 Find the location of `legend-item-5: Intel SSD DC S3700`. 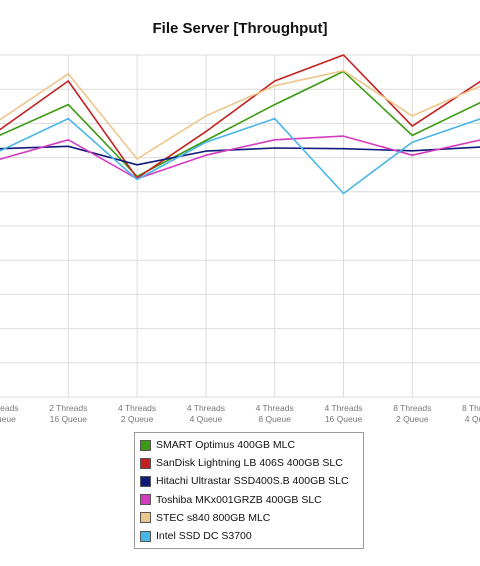

legend-item-5: Intel SSD DC S3700 is located at coordinates (249, 536).